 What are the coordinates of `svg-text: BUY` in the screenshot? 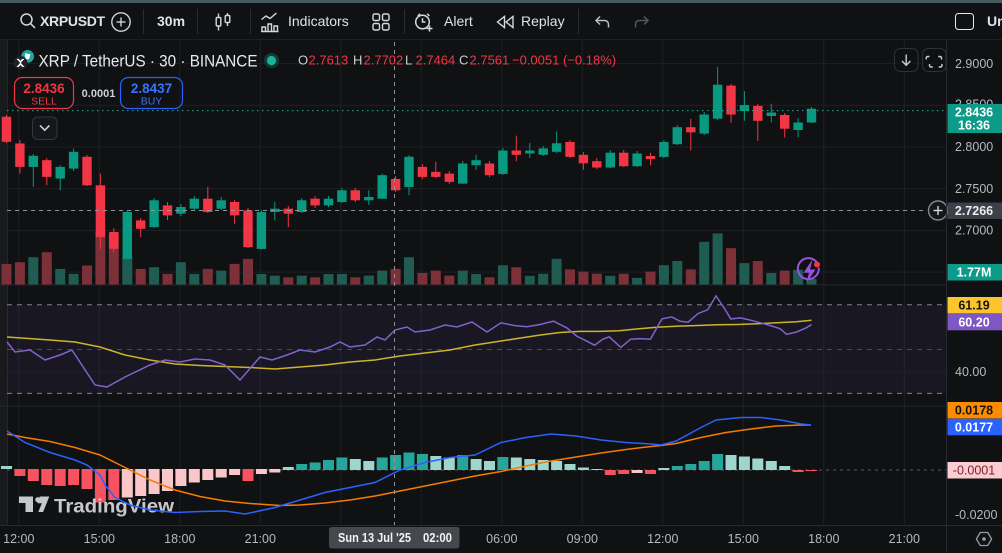 It's located at (152, 102).